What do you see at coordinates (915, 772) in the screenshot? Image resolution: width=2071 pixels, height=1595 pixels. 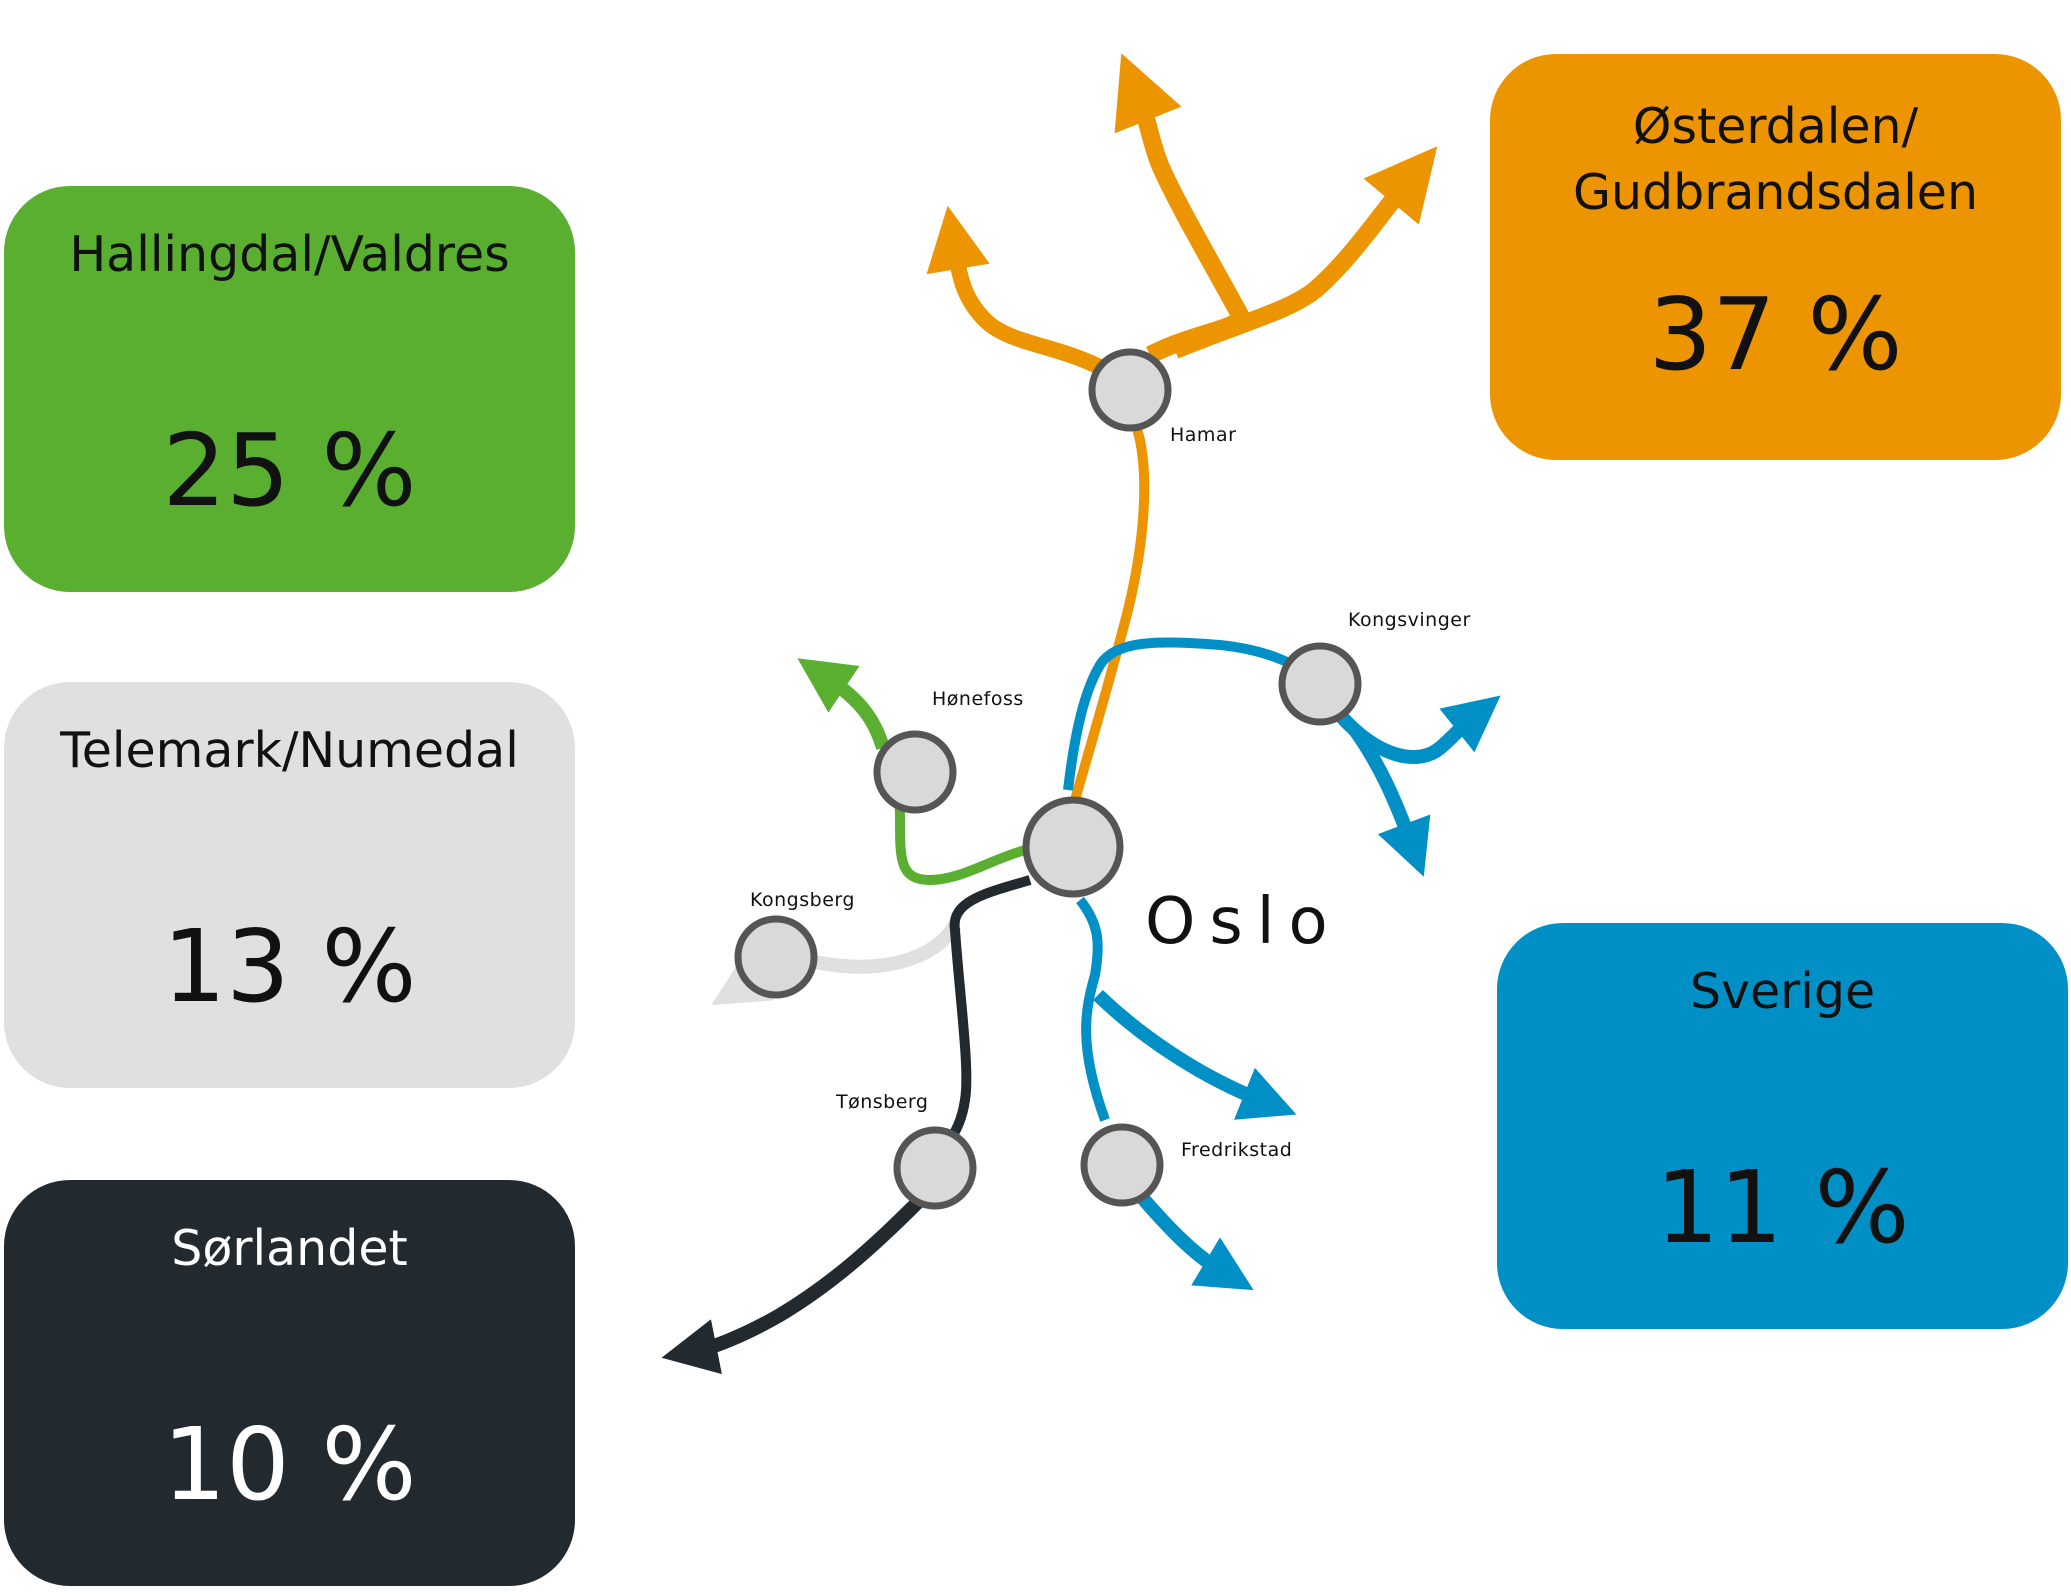 I see `station-node-honefoss` at bounding box center [915, 772].